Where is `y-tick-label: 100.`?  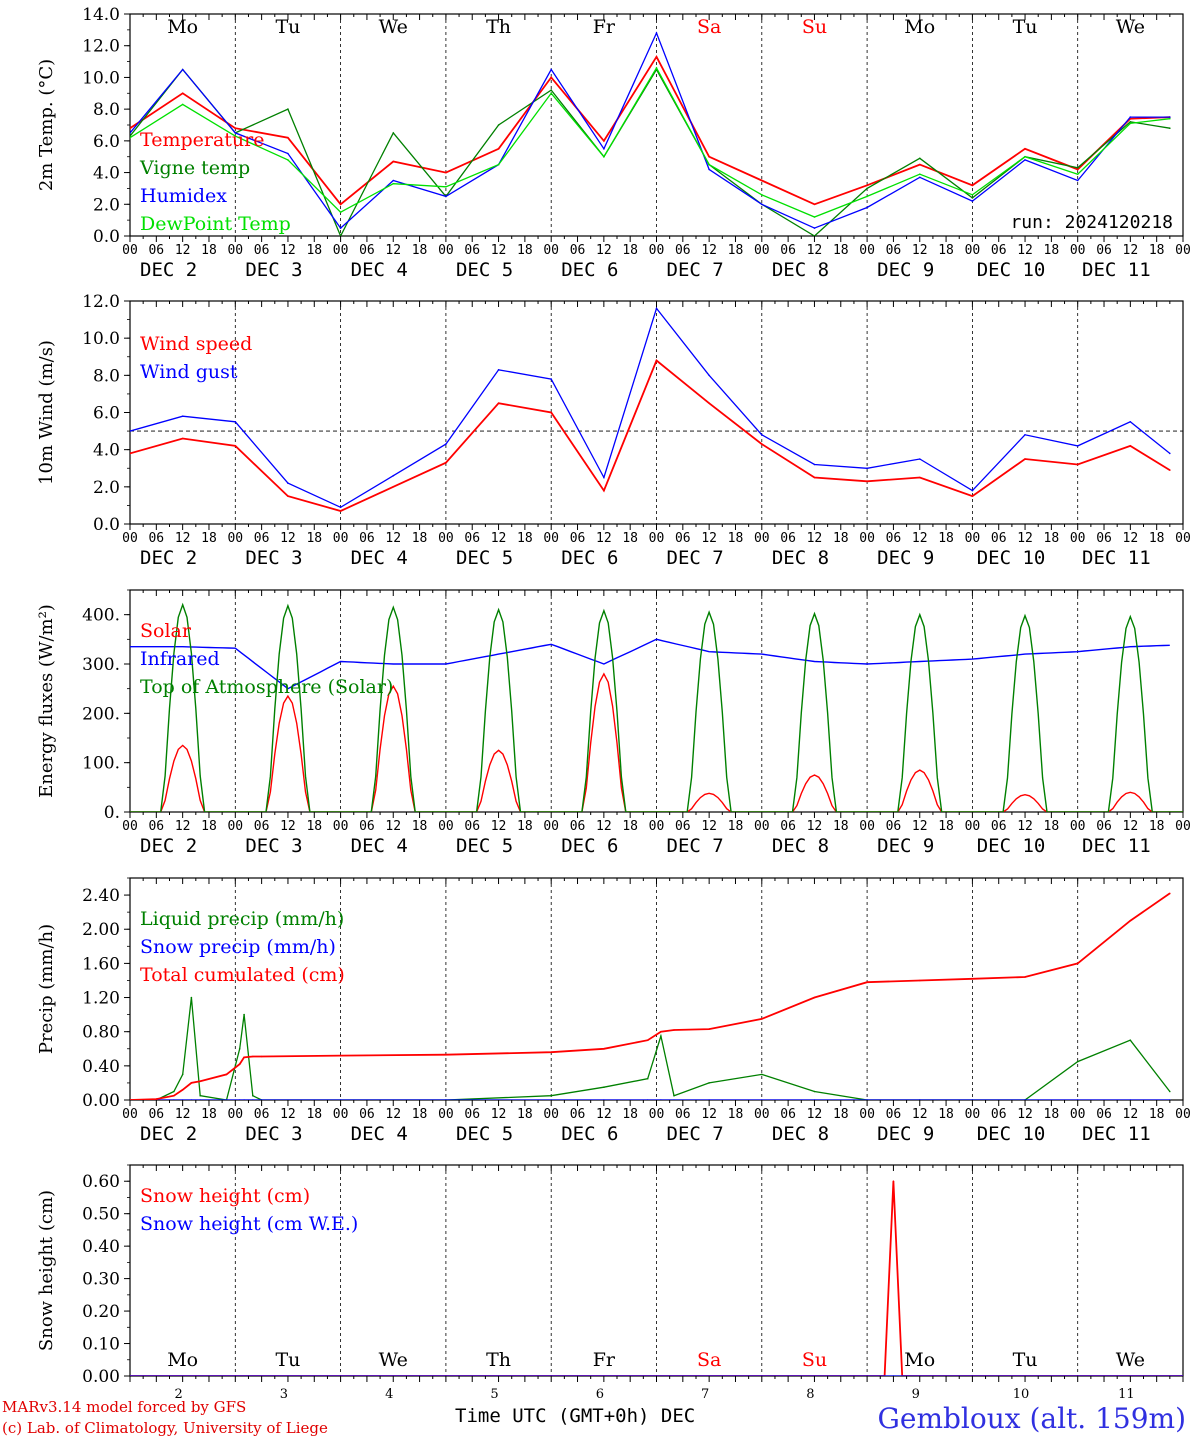 y-tick-label: 100. is located at coordinates (101, 764).